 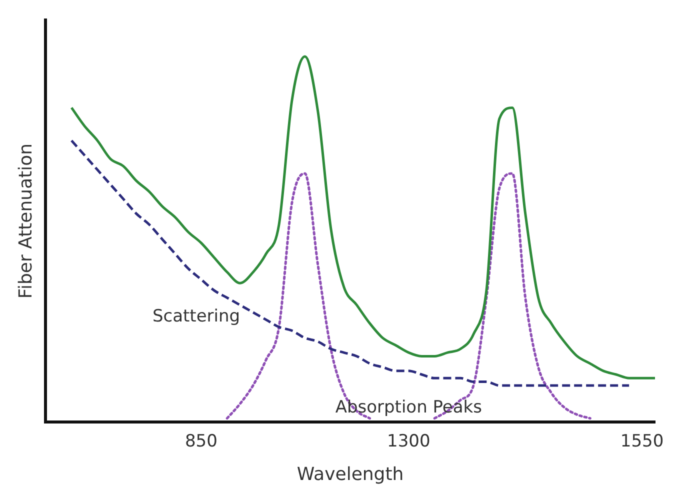 I want to click on x-axis-title: Wavelength, so click(x=350, y=474).